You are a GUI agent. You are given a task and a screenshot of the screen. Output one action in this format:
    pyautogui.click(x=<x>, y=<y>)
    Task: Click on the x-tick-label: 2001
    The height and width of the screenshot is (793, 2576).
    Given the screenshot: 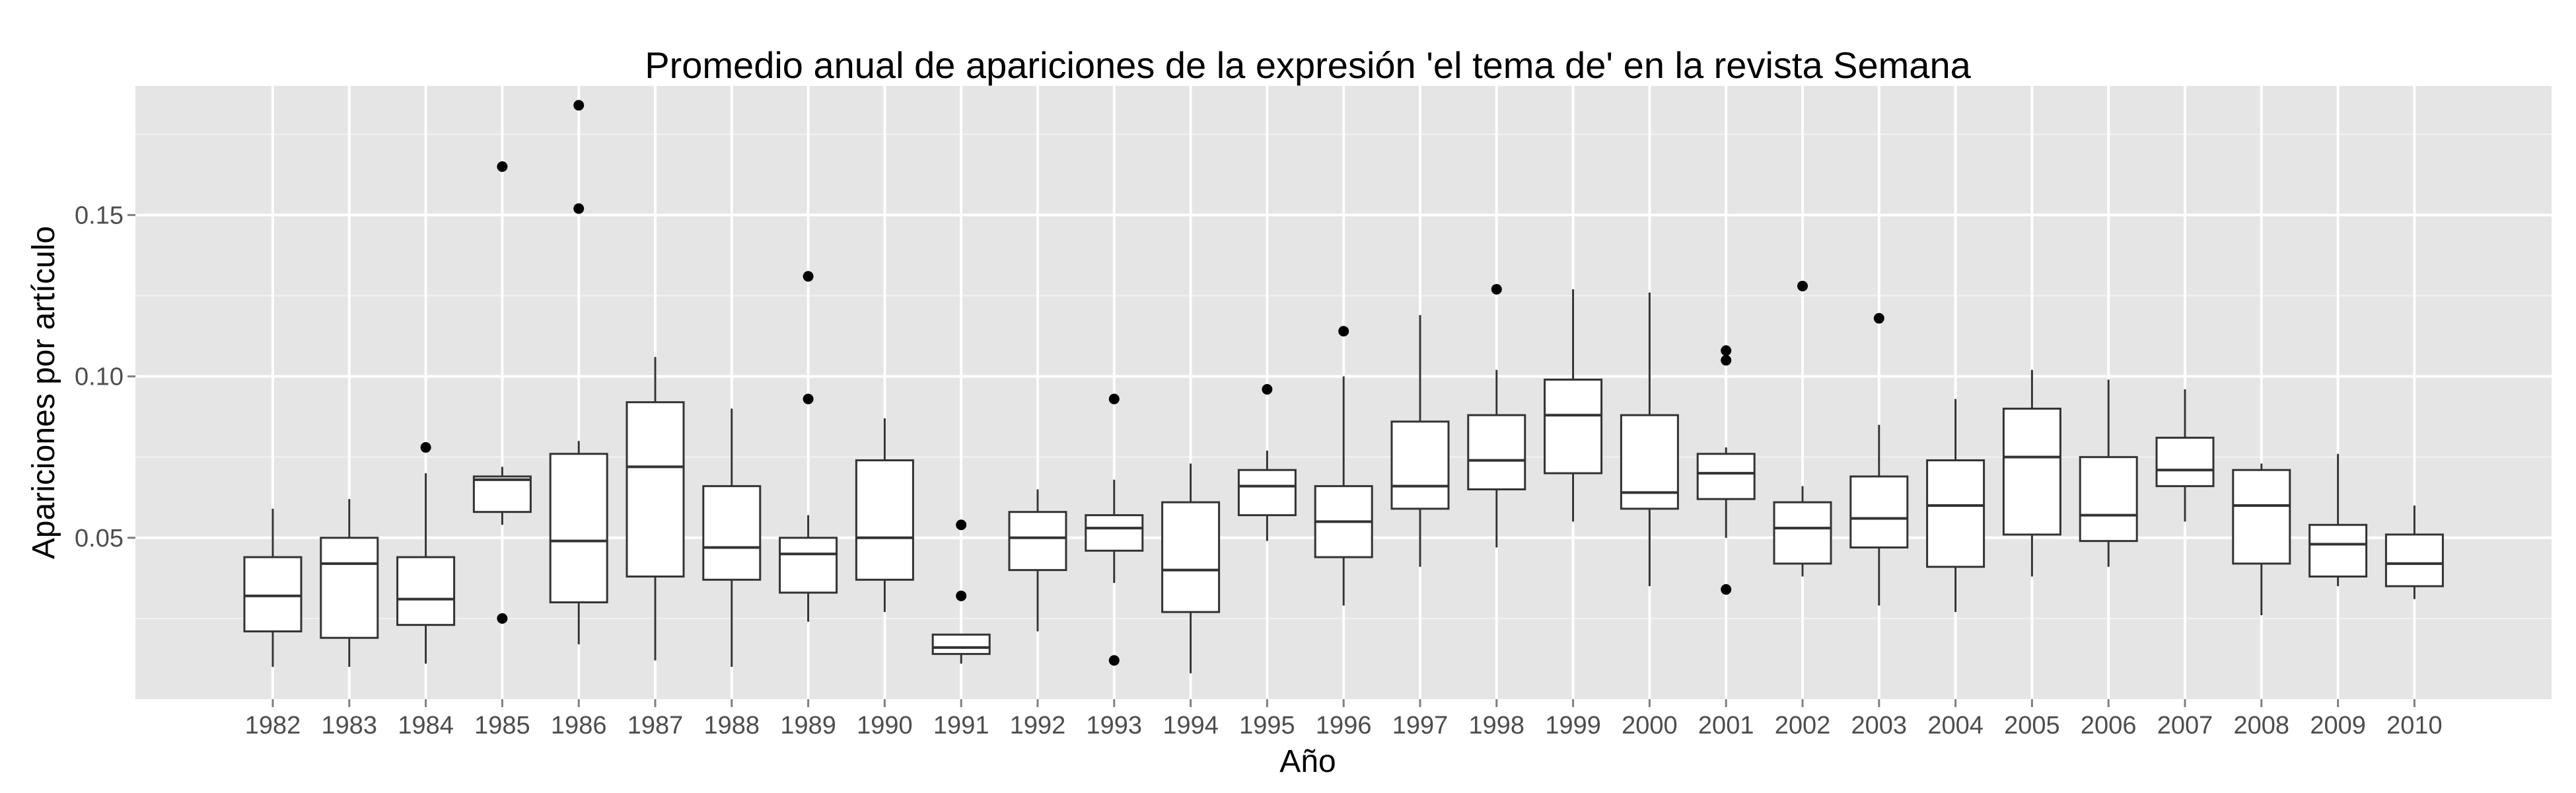 What is the action you would take?
    pyautogui.click(x=1726, y=726)
    